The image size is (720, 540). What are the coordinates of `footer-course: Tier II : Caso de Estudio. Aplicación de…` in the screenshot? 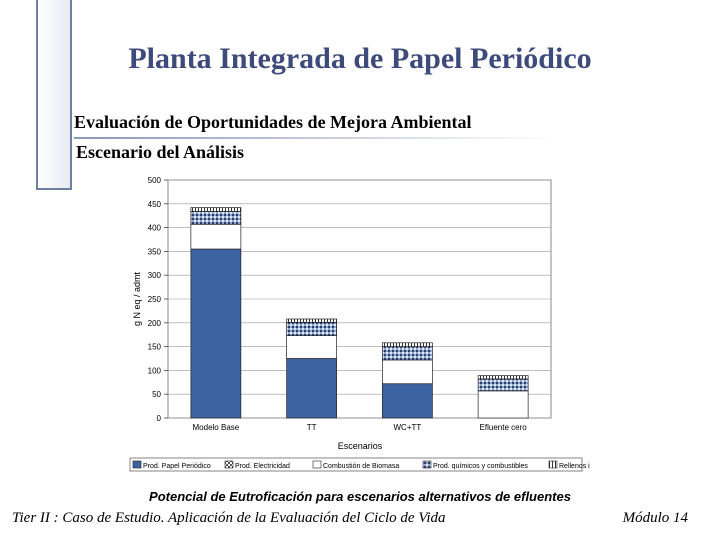 It's located at (229, 518).